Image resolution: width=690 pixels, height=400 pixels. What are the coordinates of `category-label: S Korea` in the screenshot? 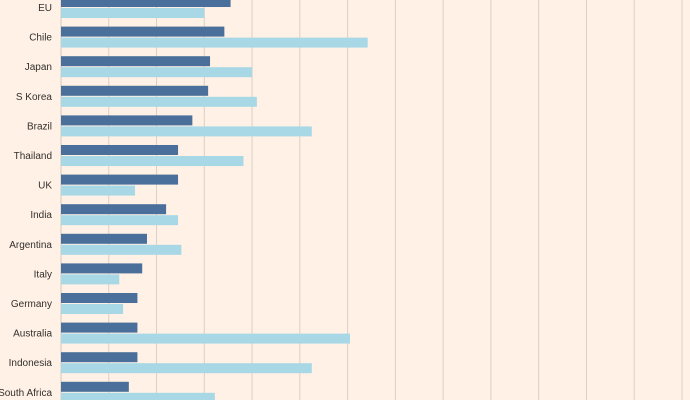 It's located at (34, 97).